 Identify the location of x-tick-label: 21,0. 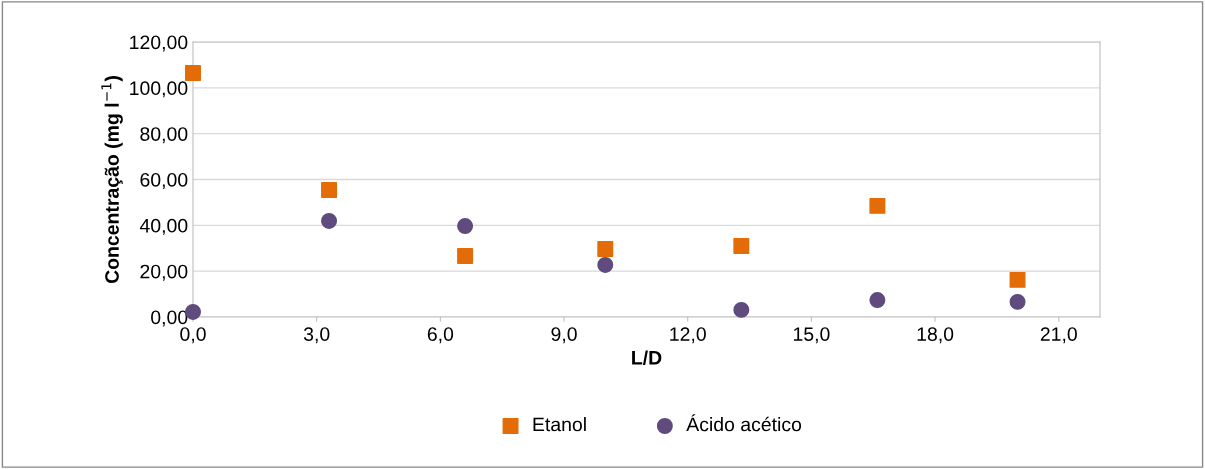
(1058, 335).